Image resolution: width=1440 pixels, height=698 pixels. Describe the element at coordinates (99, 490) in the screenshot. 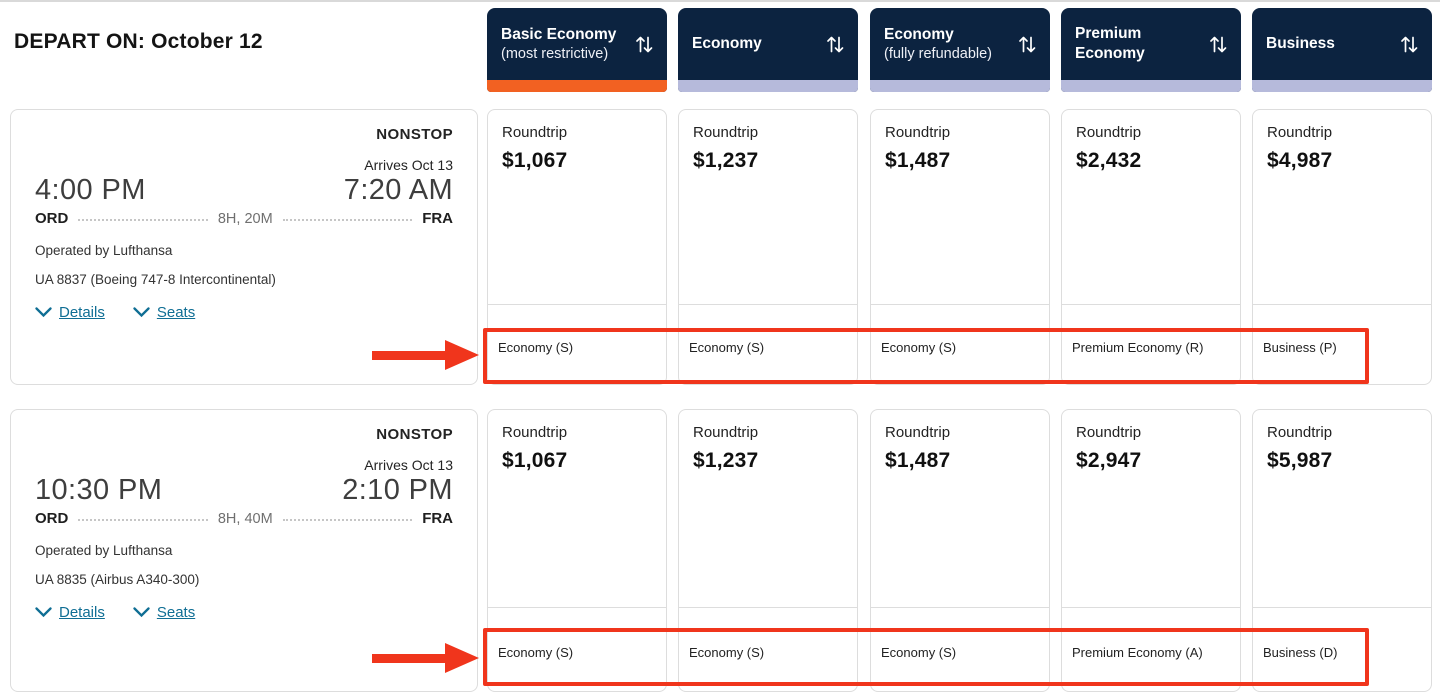

I see `depart-time: 10:30 PM` at that location.